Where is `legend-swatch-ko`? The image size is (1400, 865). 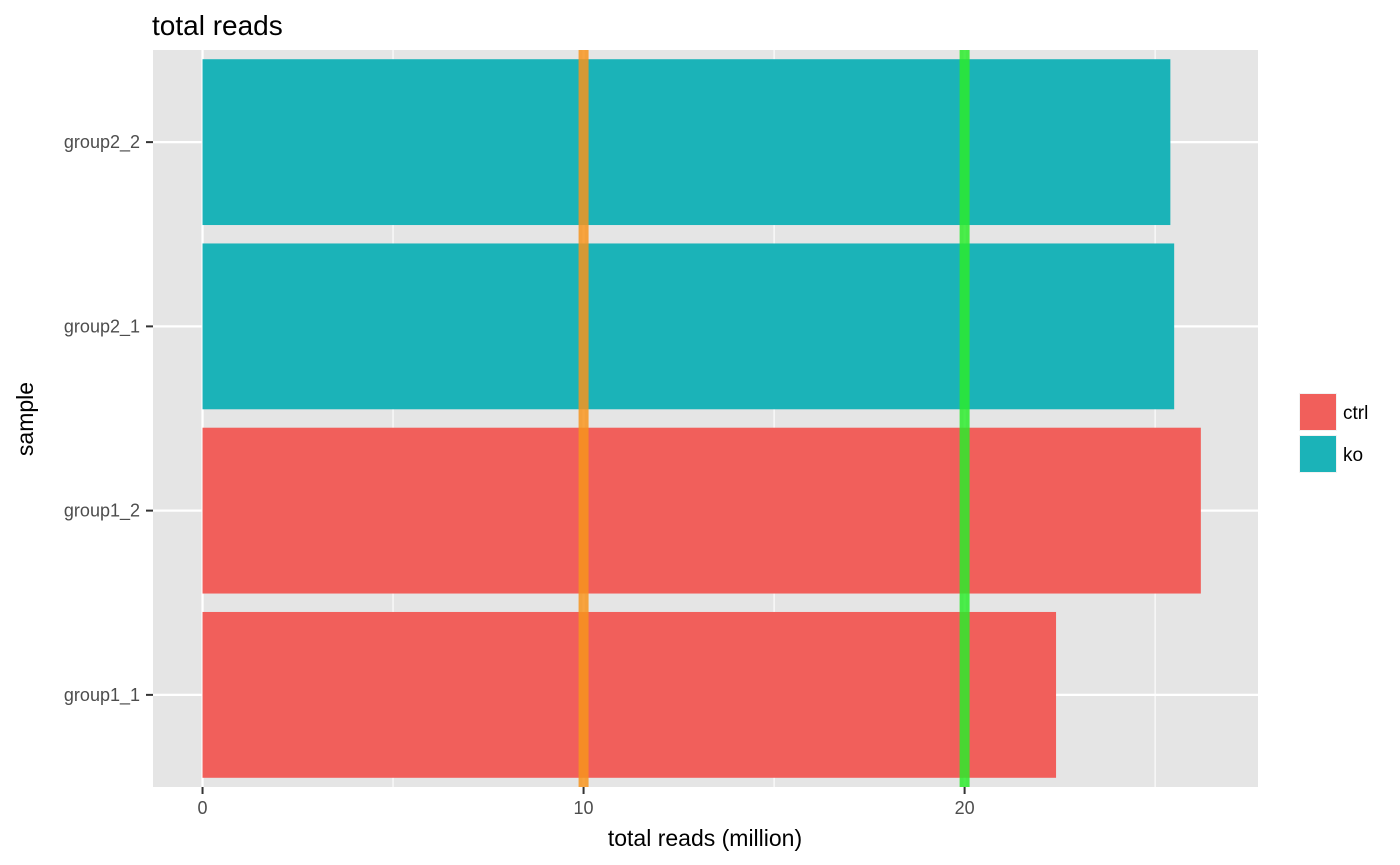
legend-swatch-ko is located at coordinates (1318, 454).